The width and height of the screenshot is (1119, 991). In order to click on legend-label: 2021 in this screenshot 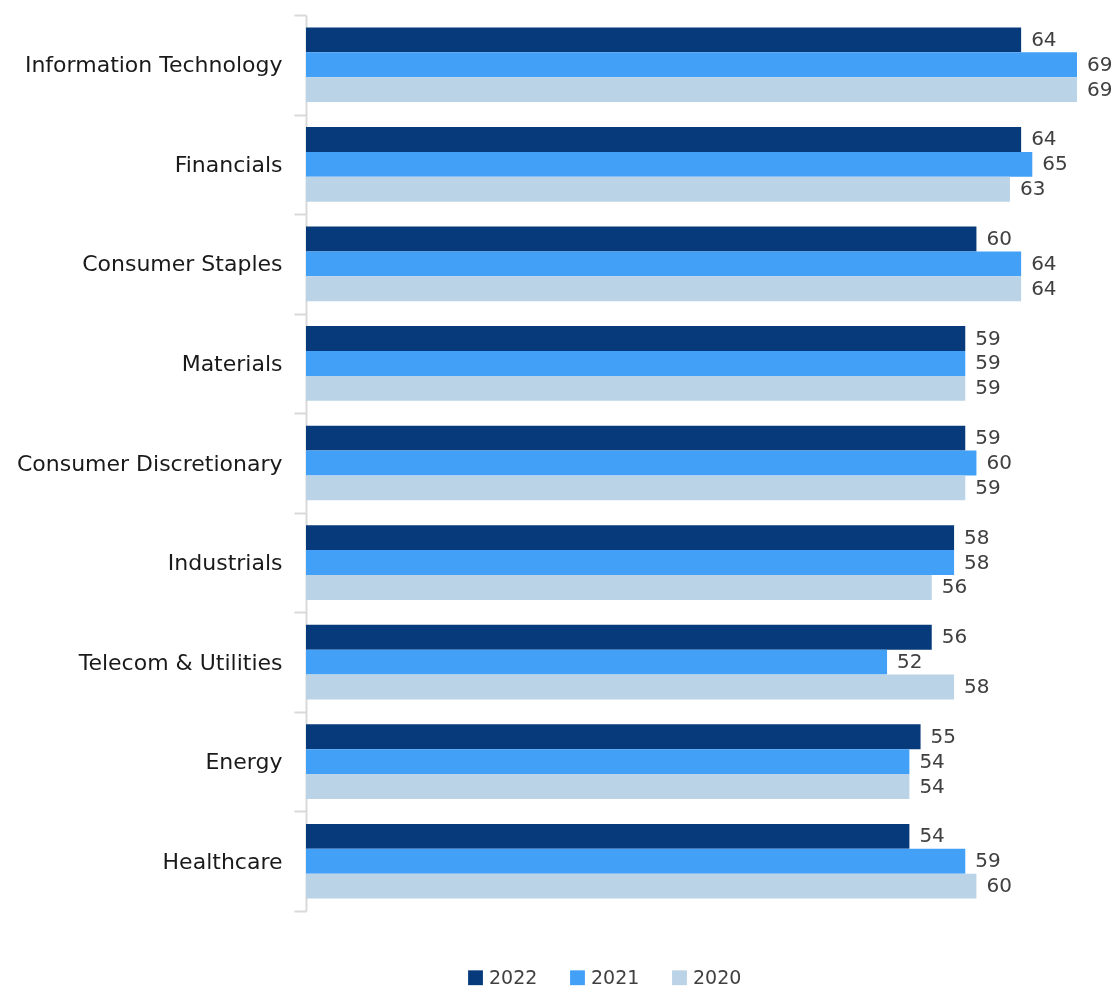, I will do `click(615, 976)`.